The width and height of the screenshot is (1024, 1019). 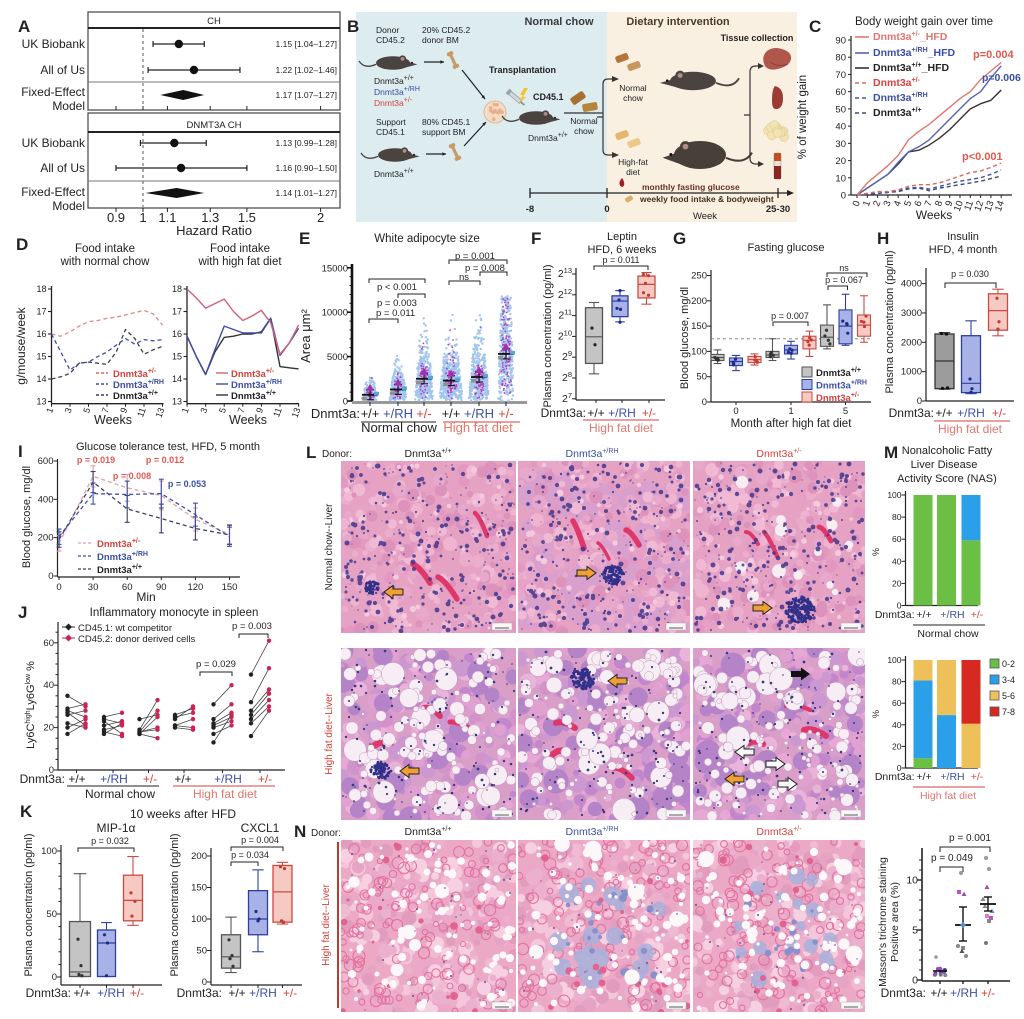 I want to click on svg-text: DNMT3A CH, so click(x=214, y=125).